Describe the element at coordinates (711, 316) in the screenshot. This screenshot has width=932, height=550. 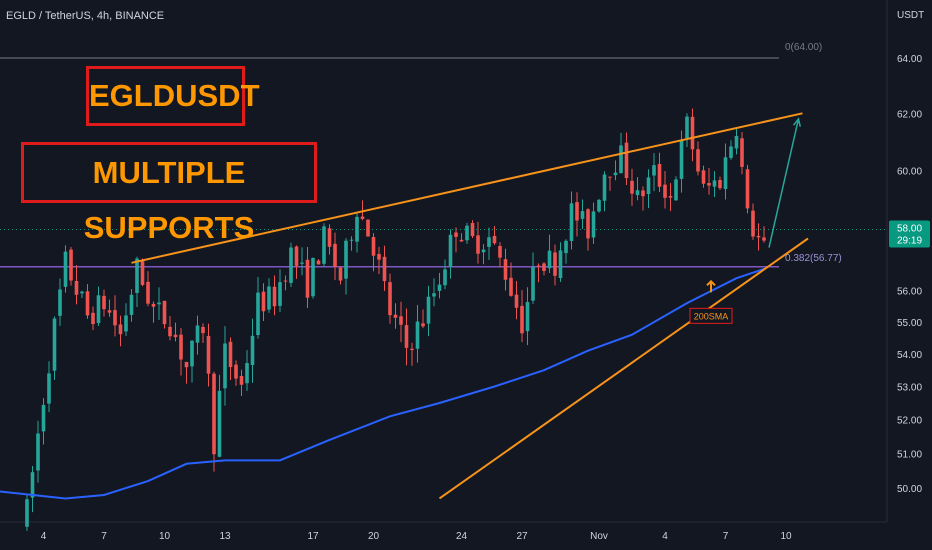
I see `sma-label: 200SMA` at that location.